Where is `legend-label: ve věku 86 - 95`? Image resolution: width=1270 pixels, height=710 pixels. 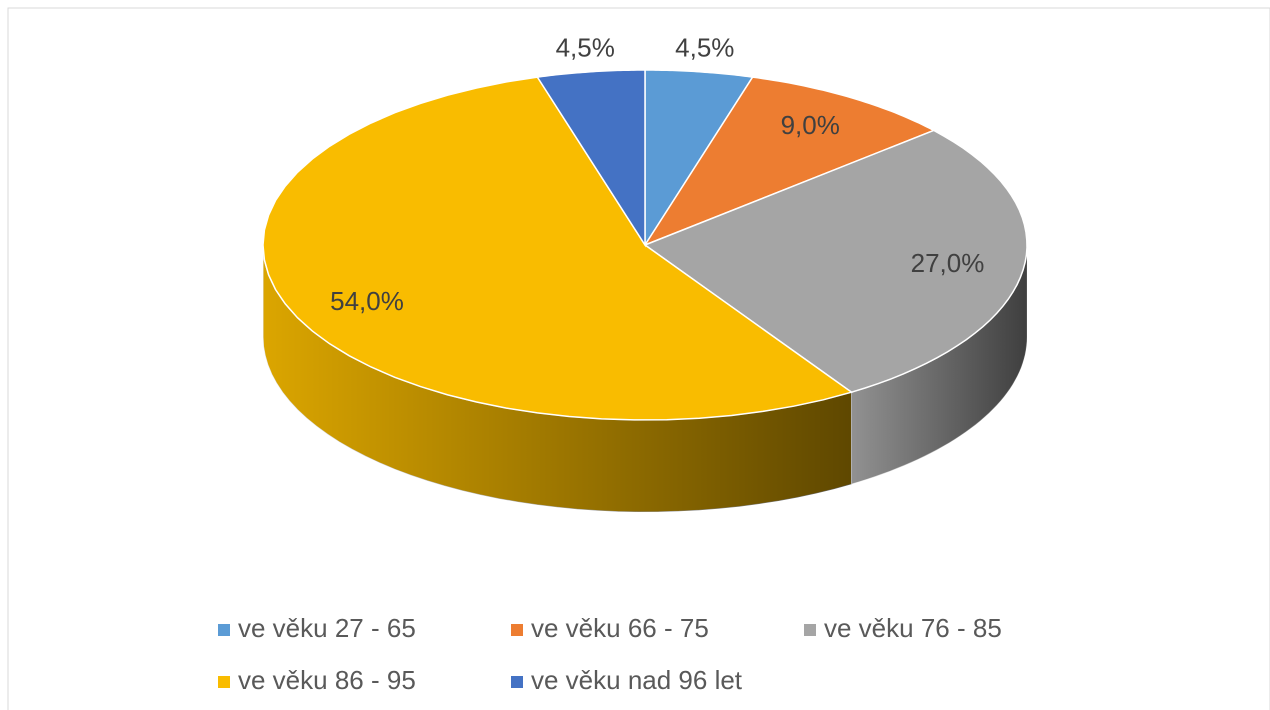
legend-label: ve věku 86 - 95 is located at coordinates (327, 680).